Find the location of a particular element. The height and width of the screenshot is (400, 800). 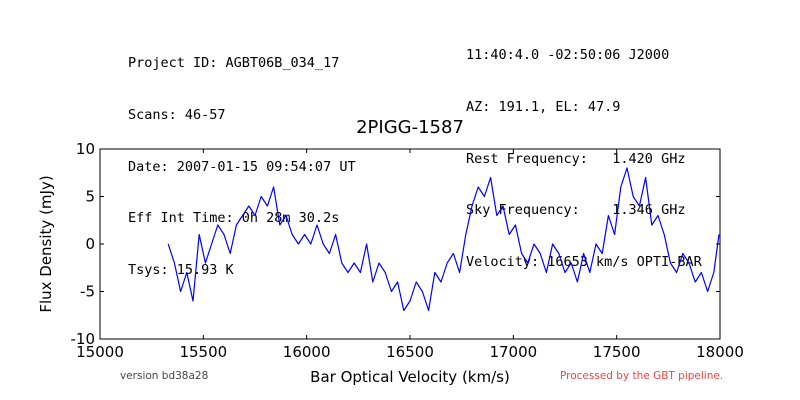

tsys-text: Tsys: 15.93 K is located at coordinates (181, 269).